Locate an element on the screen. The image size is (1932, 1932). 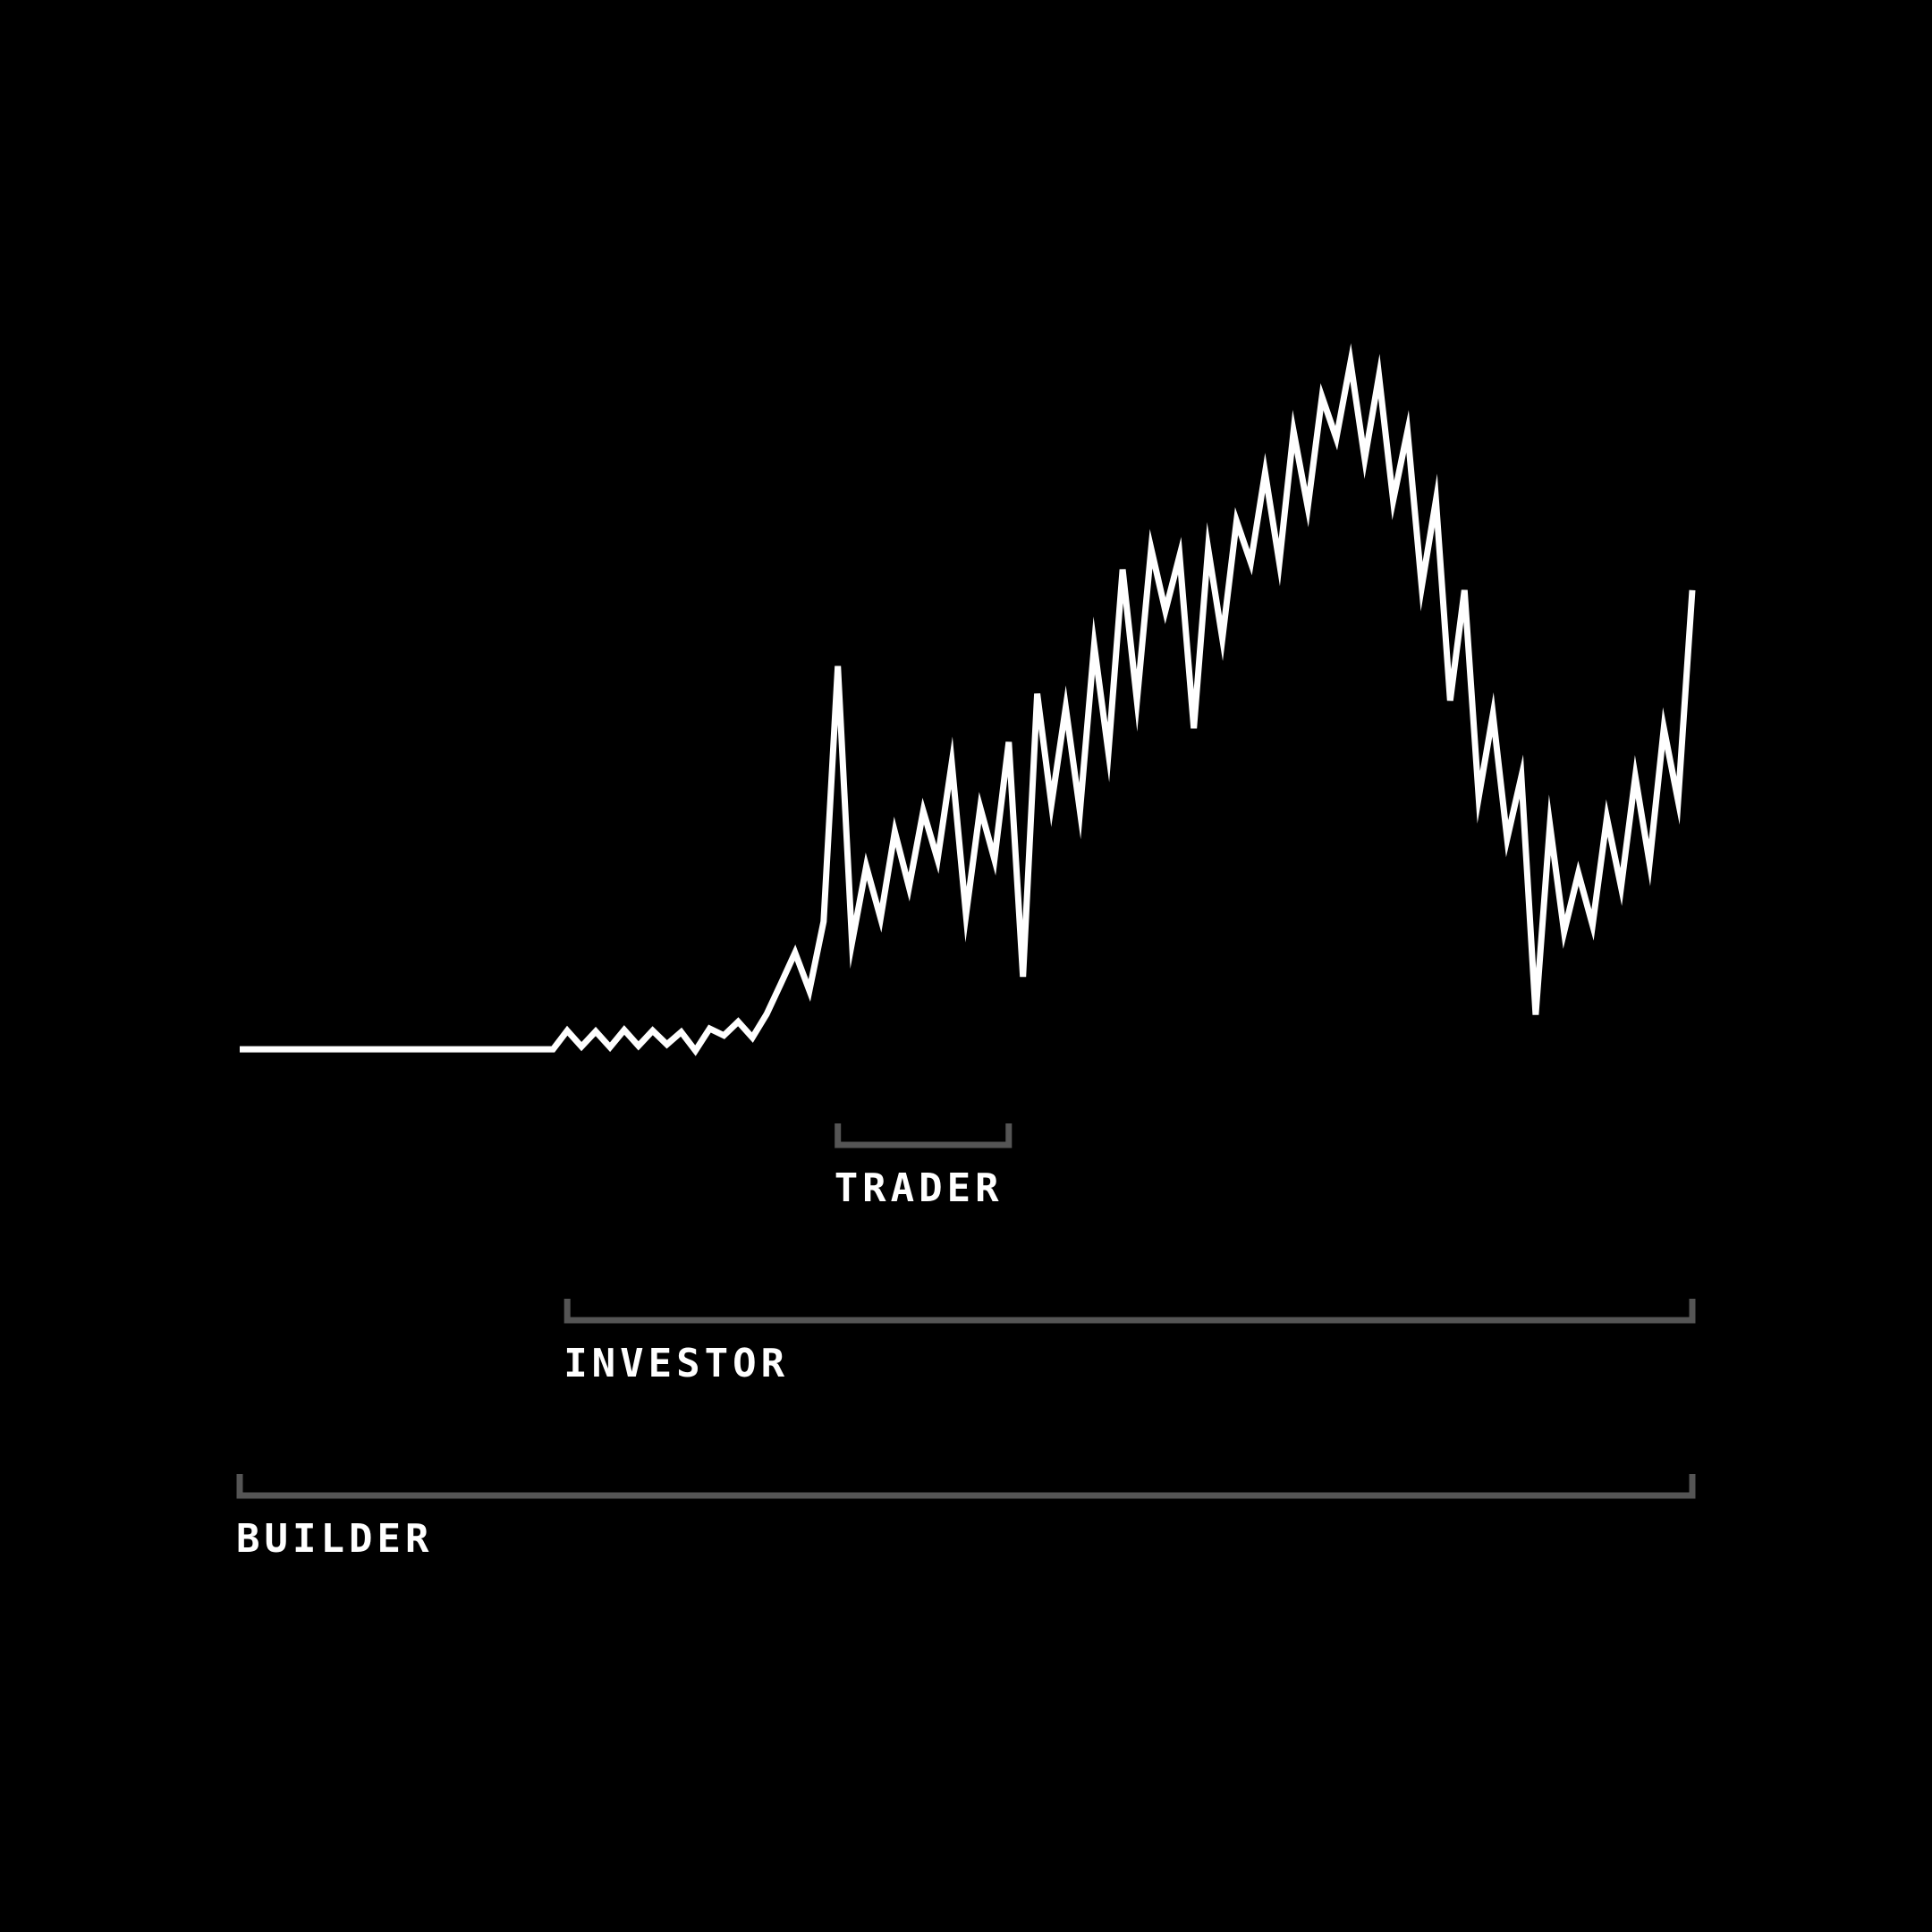
range-label-investor: INVESTOR is located at coordinates (676, 1363).